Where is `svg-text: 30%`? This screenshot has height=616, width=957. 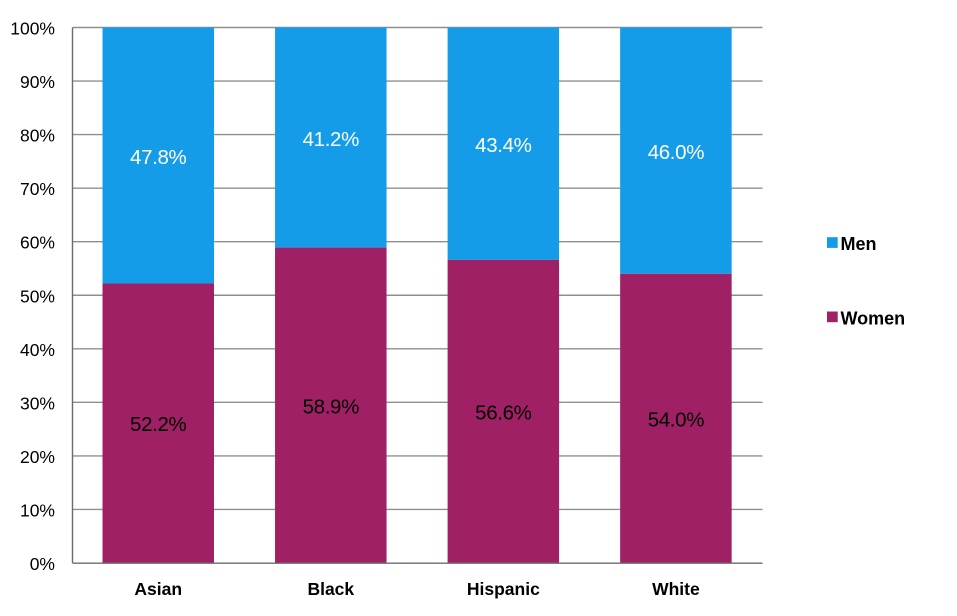 svg-text: 30% is located at coordinates (37, 403).